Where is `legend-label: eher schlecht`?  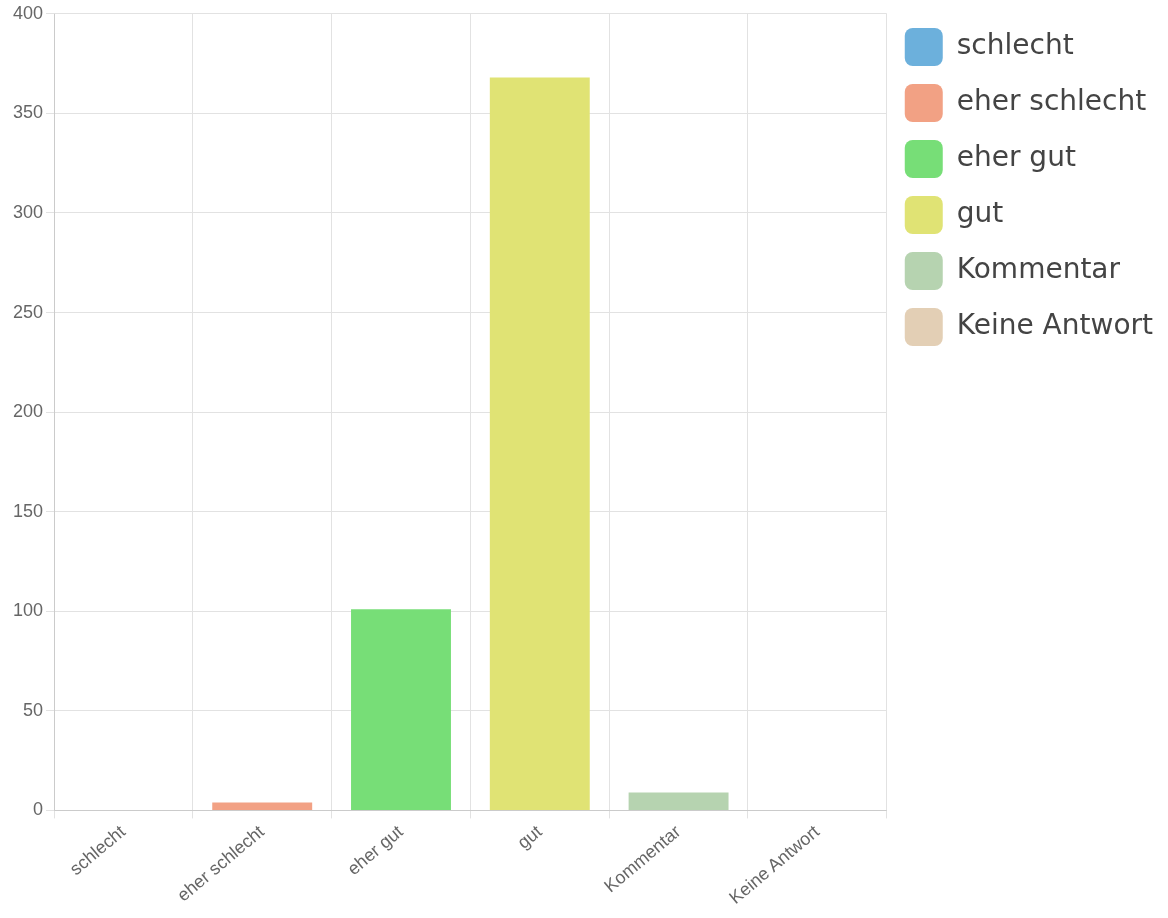 legend-label: eher schlecht is located at coordinates (1051, 101).